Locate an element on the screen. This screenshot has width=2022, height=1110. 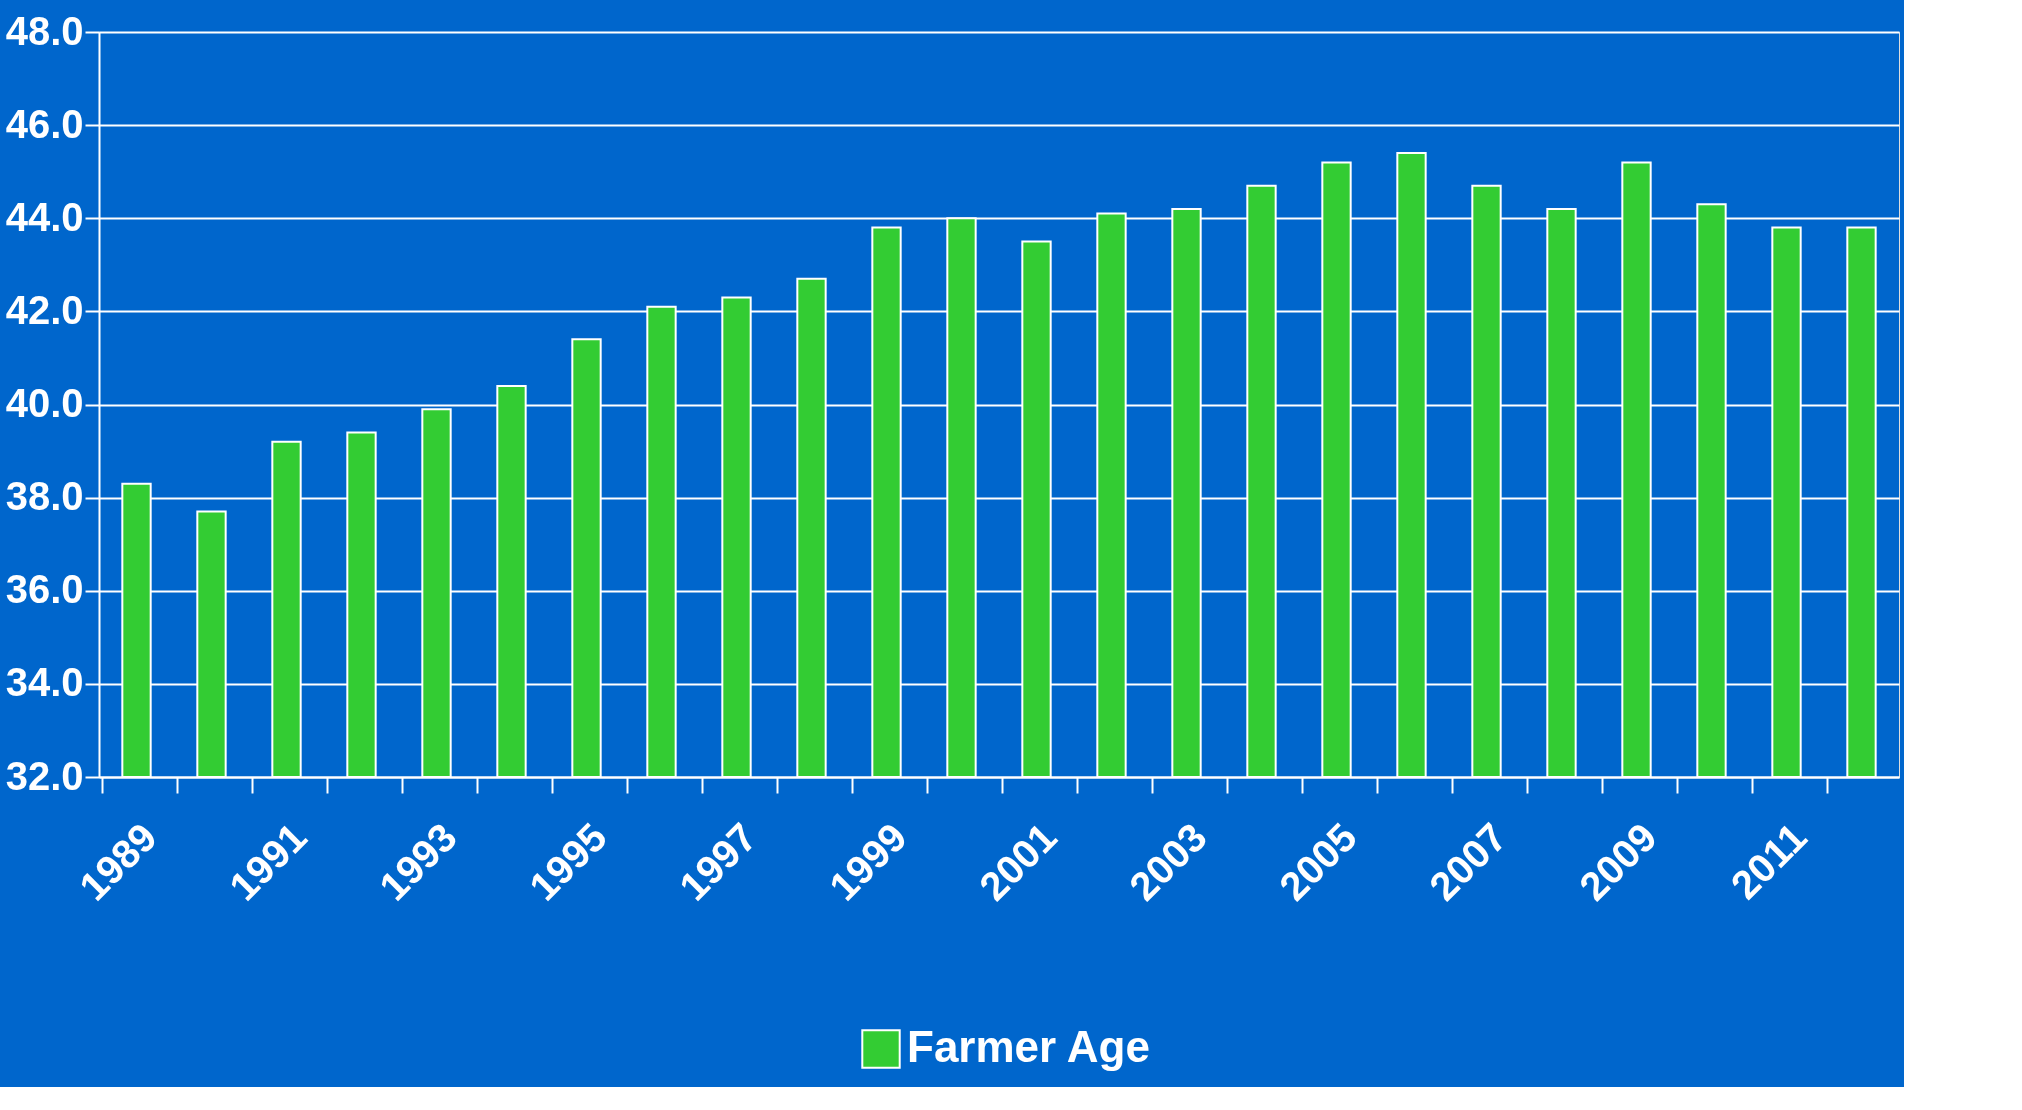
y-tick-label: 48.0 is located at coordinates (44, 30).